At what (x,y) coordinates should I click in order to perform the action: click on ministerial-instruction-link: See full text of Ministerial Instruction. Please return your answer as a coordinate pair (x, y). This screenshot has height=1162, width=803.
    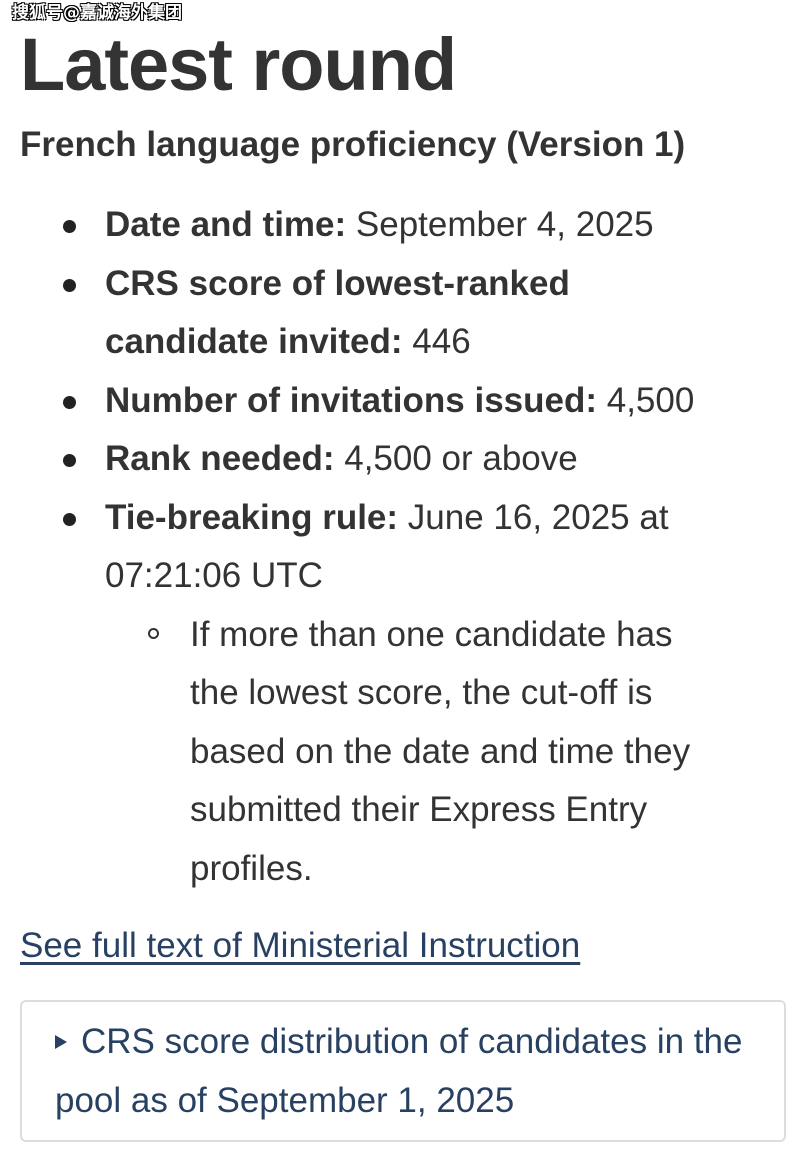
    Looking at the image, I should click on (300, 945).